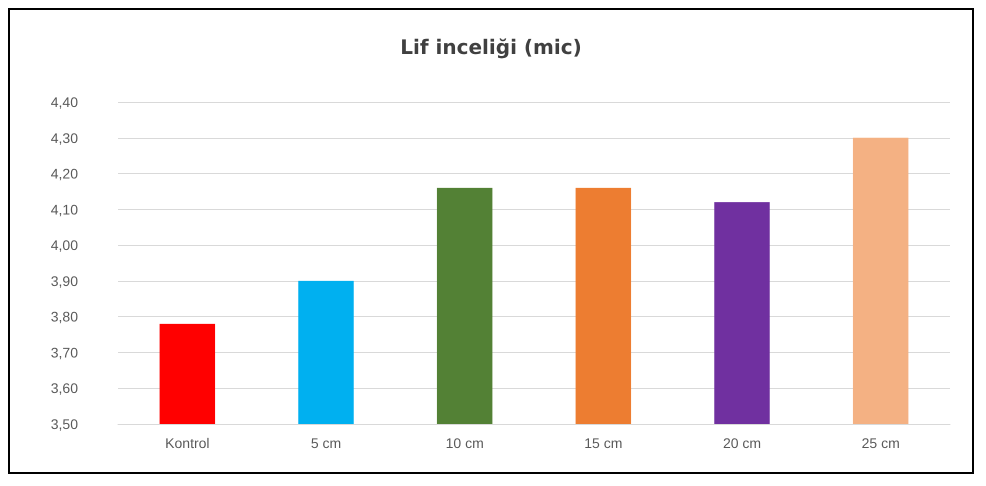 The height and width of the screenshot is (486, 986). What do you see at coordinates (64, 138) in the screenshot?
I see `y-tick-label: 4,30` at bounding box center [64, 138].